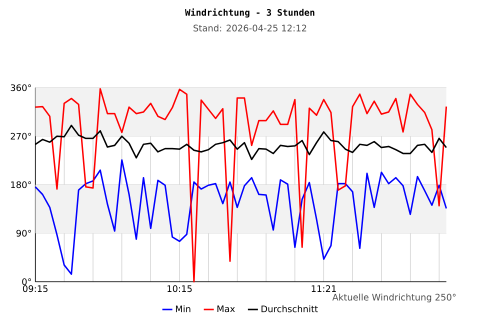 The width and height of the screenshot is (500, 320). I want to click on text: Aktuelle Windrichtung 250°, so click(394, 298).